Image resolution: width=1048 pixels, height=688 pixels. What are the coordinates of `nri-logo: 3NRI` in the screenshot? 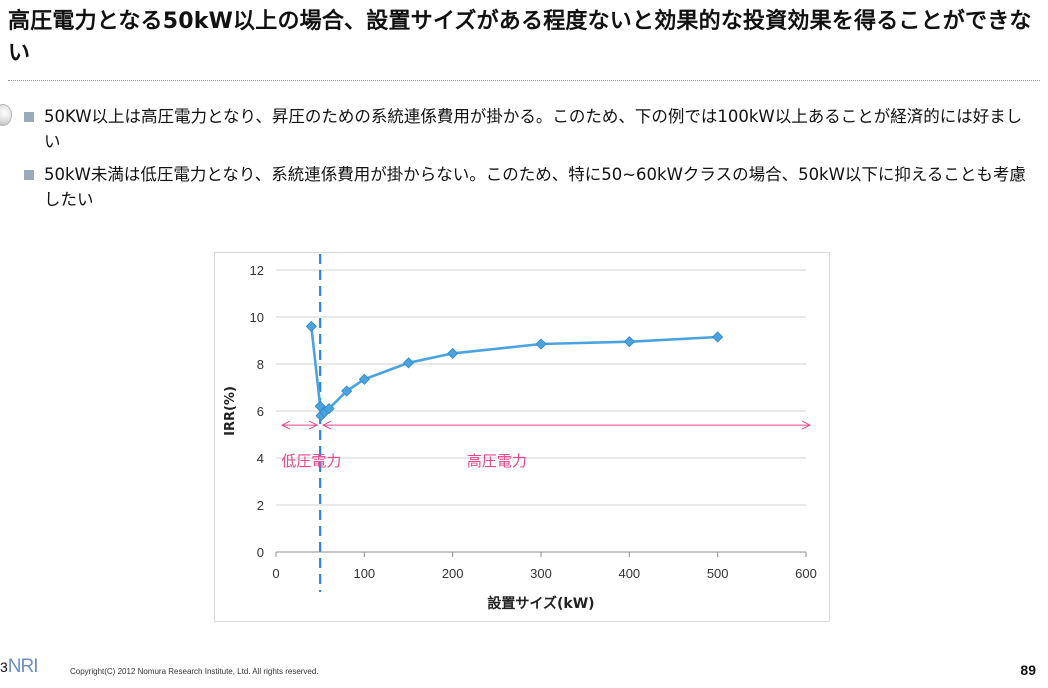 It's located at (19, 666).